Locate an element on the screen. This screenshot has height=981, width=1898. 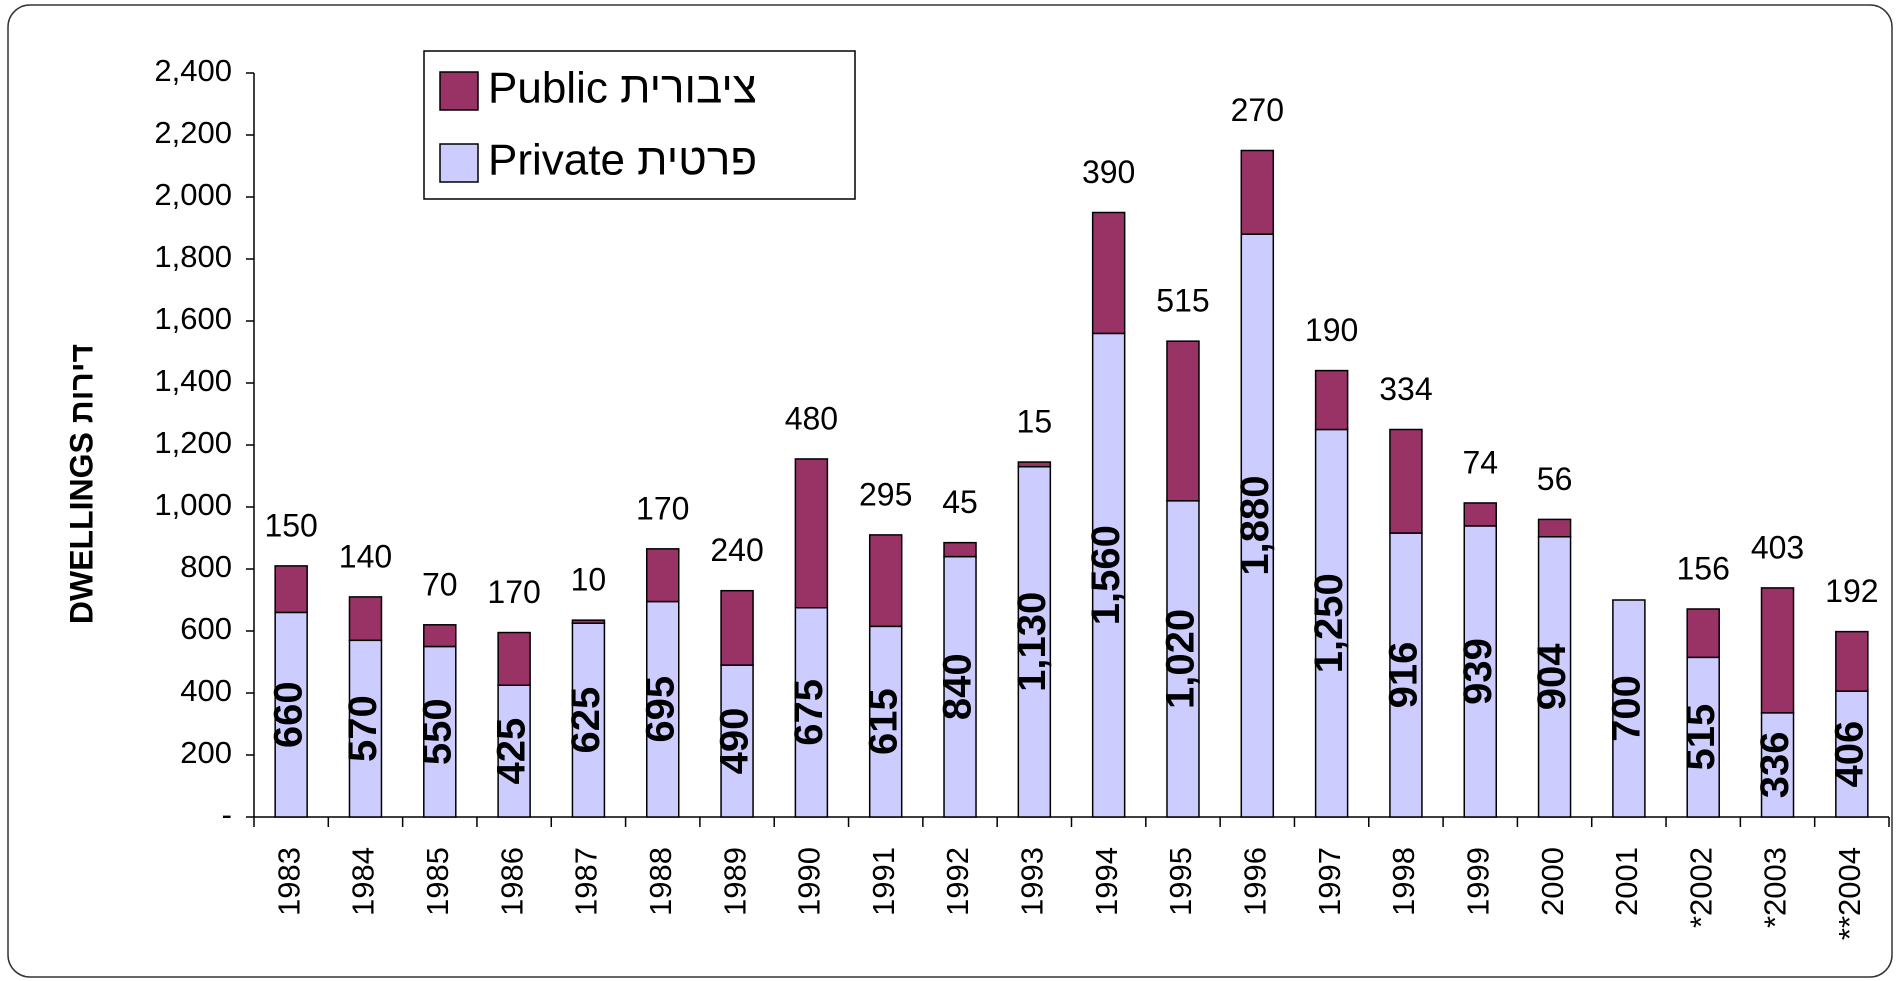
x-tick-label: 1996 is located at coordinates (1254, 881).